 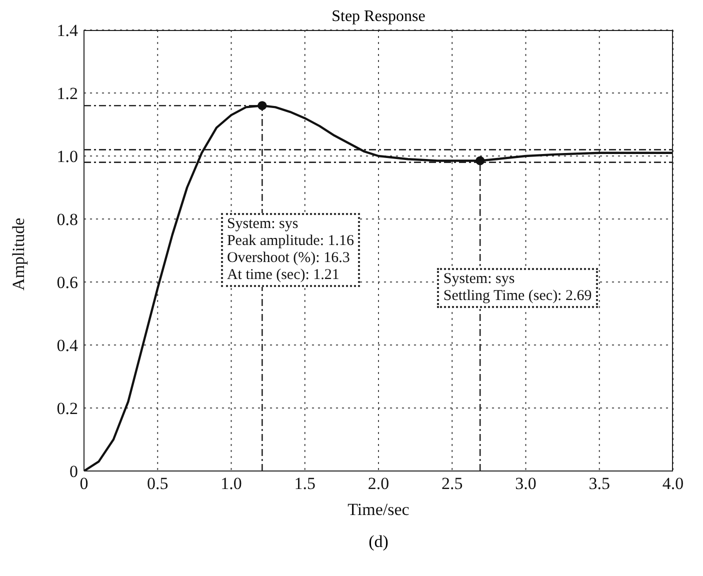 What do you see at coordinates (379, 542) in the screenshot?
I see `text: (d)` at bounding box center [379, 542].